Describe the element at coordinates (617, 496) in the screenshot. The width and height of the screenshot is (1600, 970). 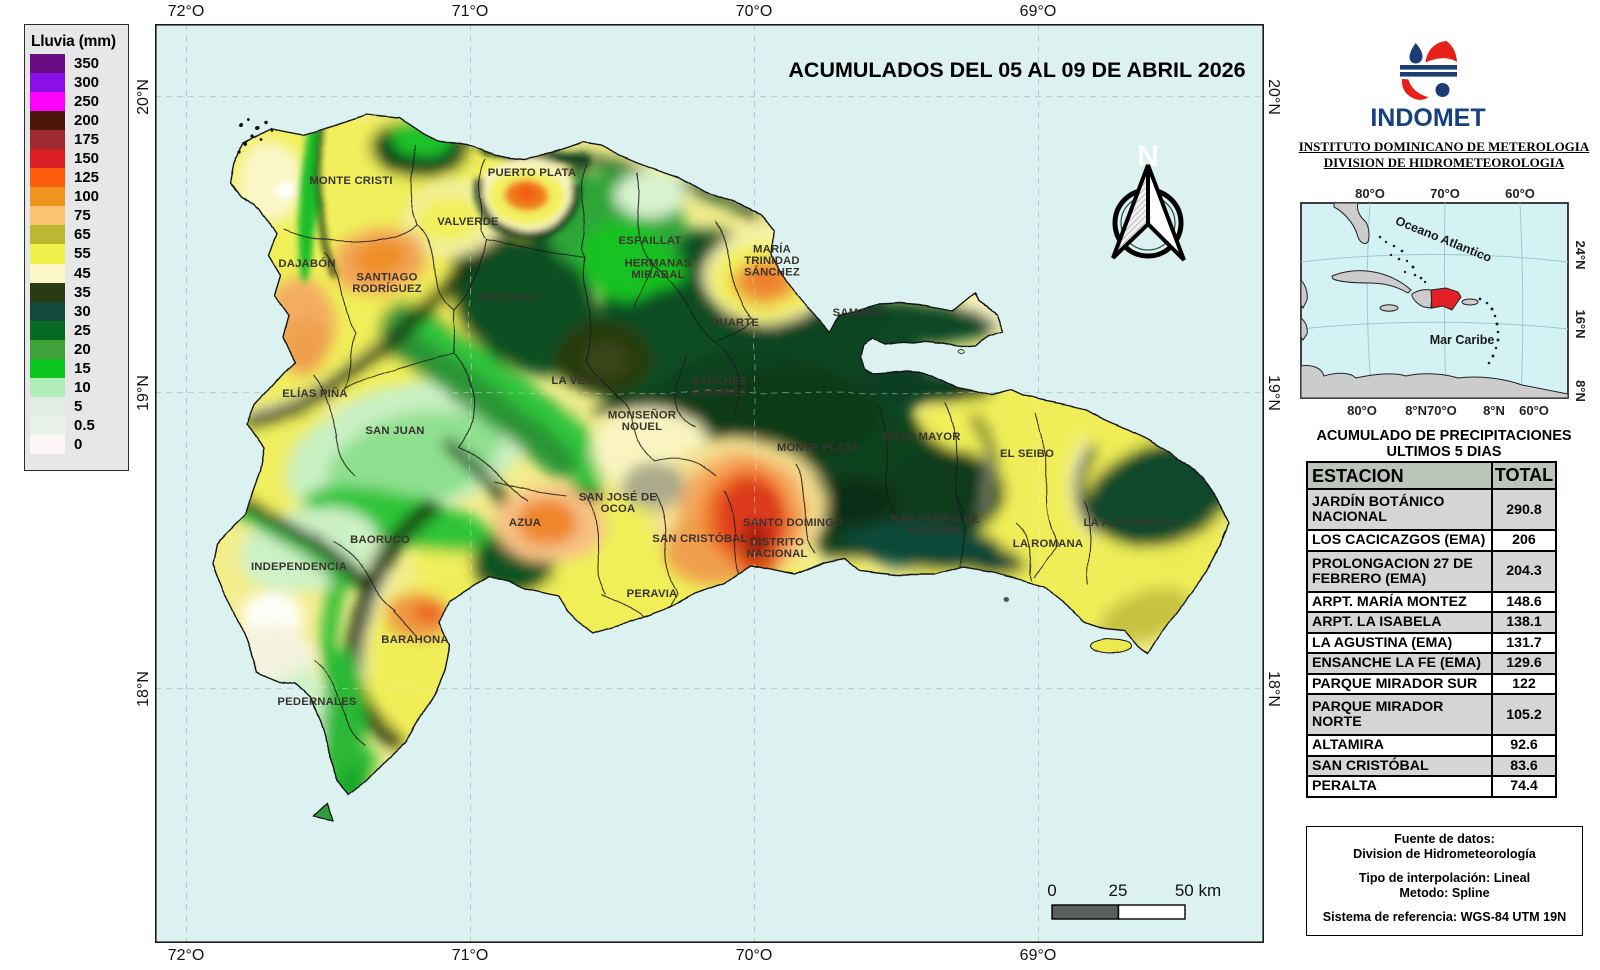
I see `svg-text: SAN JOSÉ DE` at that location.